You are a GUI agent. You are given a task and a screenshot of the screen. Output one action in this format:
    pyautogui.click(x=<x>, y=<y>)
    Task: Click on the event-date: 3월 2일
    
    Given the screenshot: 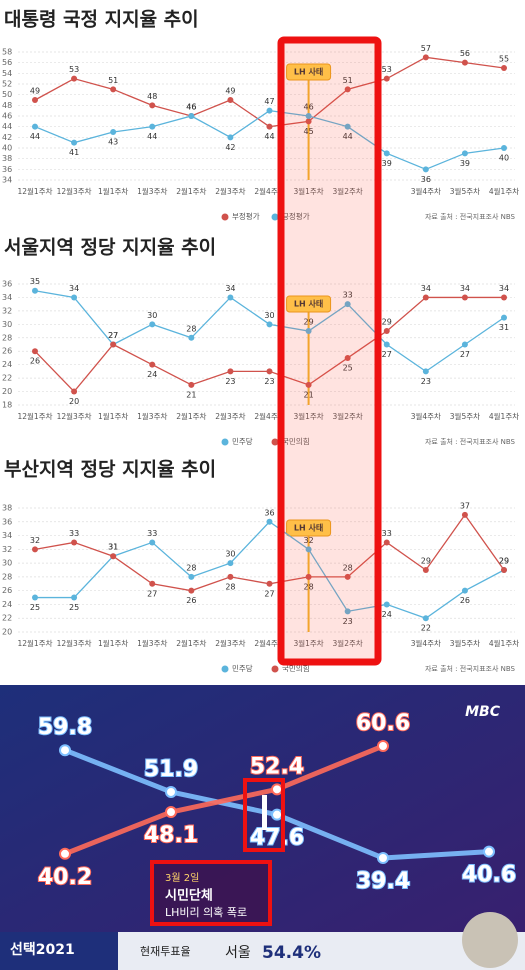 What is the action you would take?
    pyautogui.click(x=182, y=878)
    